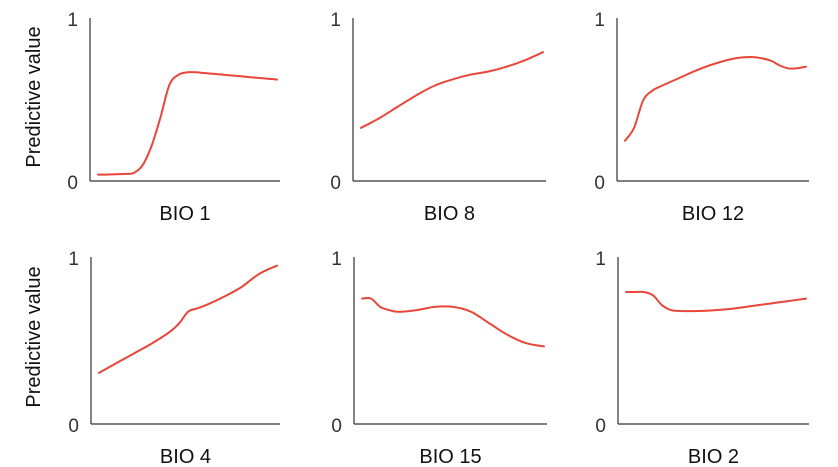  I want to click on chart-panel: 1 0 BIO 12, so click(701, 117).